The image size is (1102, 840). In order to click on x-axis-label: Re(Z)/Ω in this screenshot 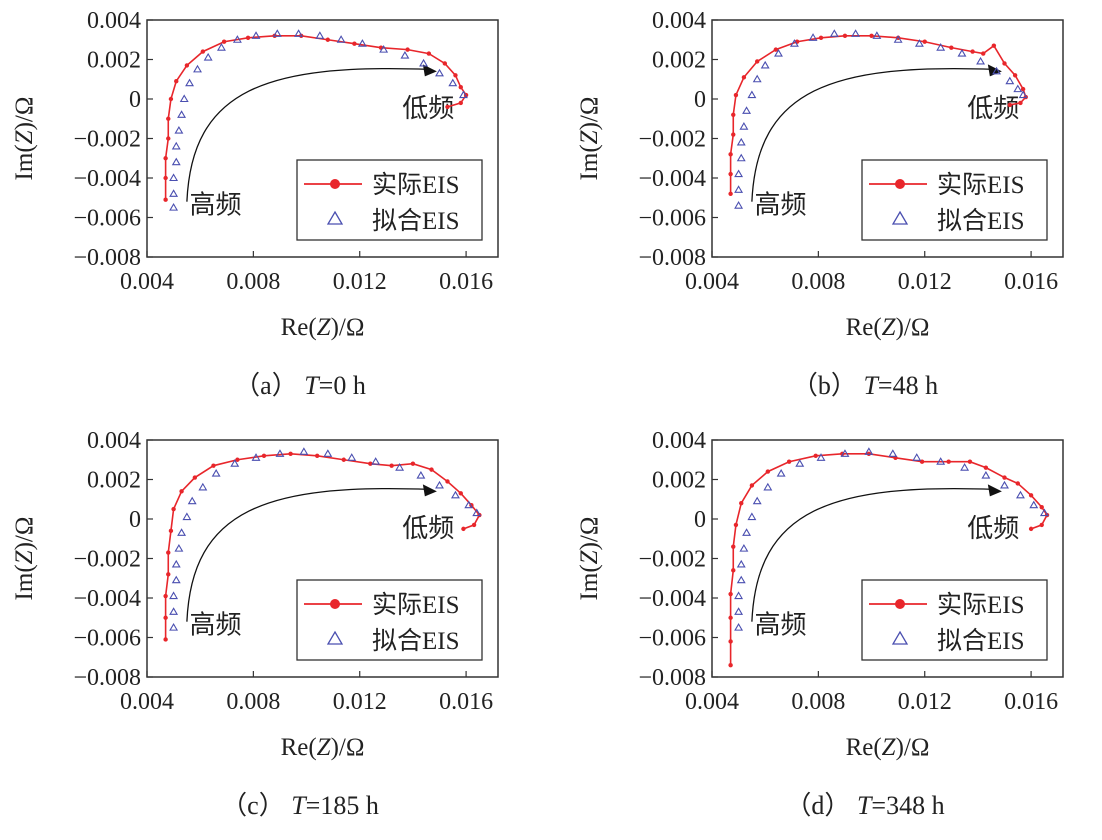, I will do `click(888, 327)`.